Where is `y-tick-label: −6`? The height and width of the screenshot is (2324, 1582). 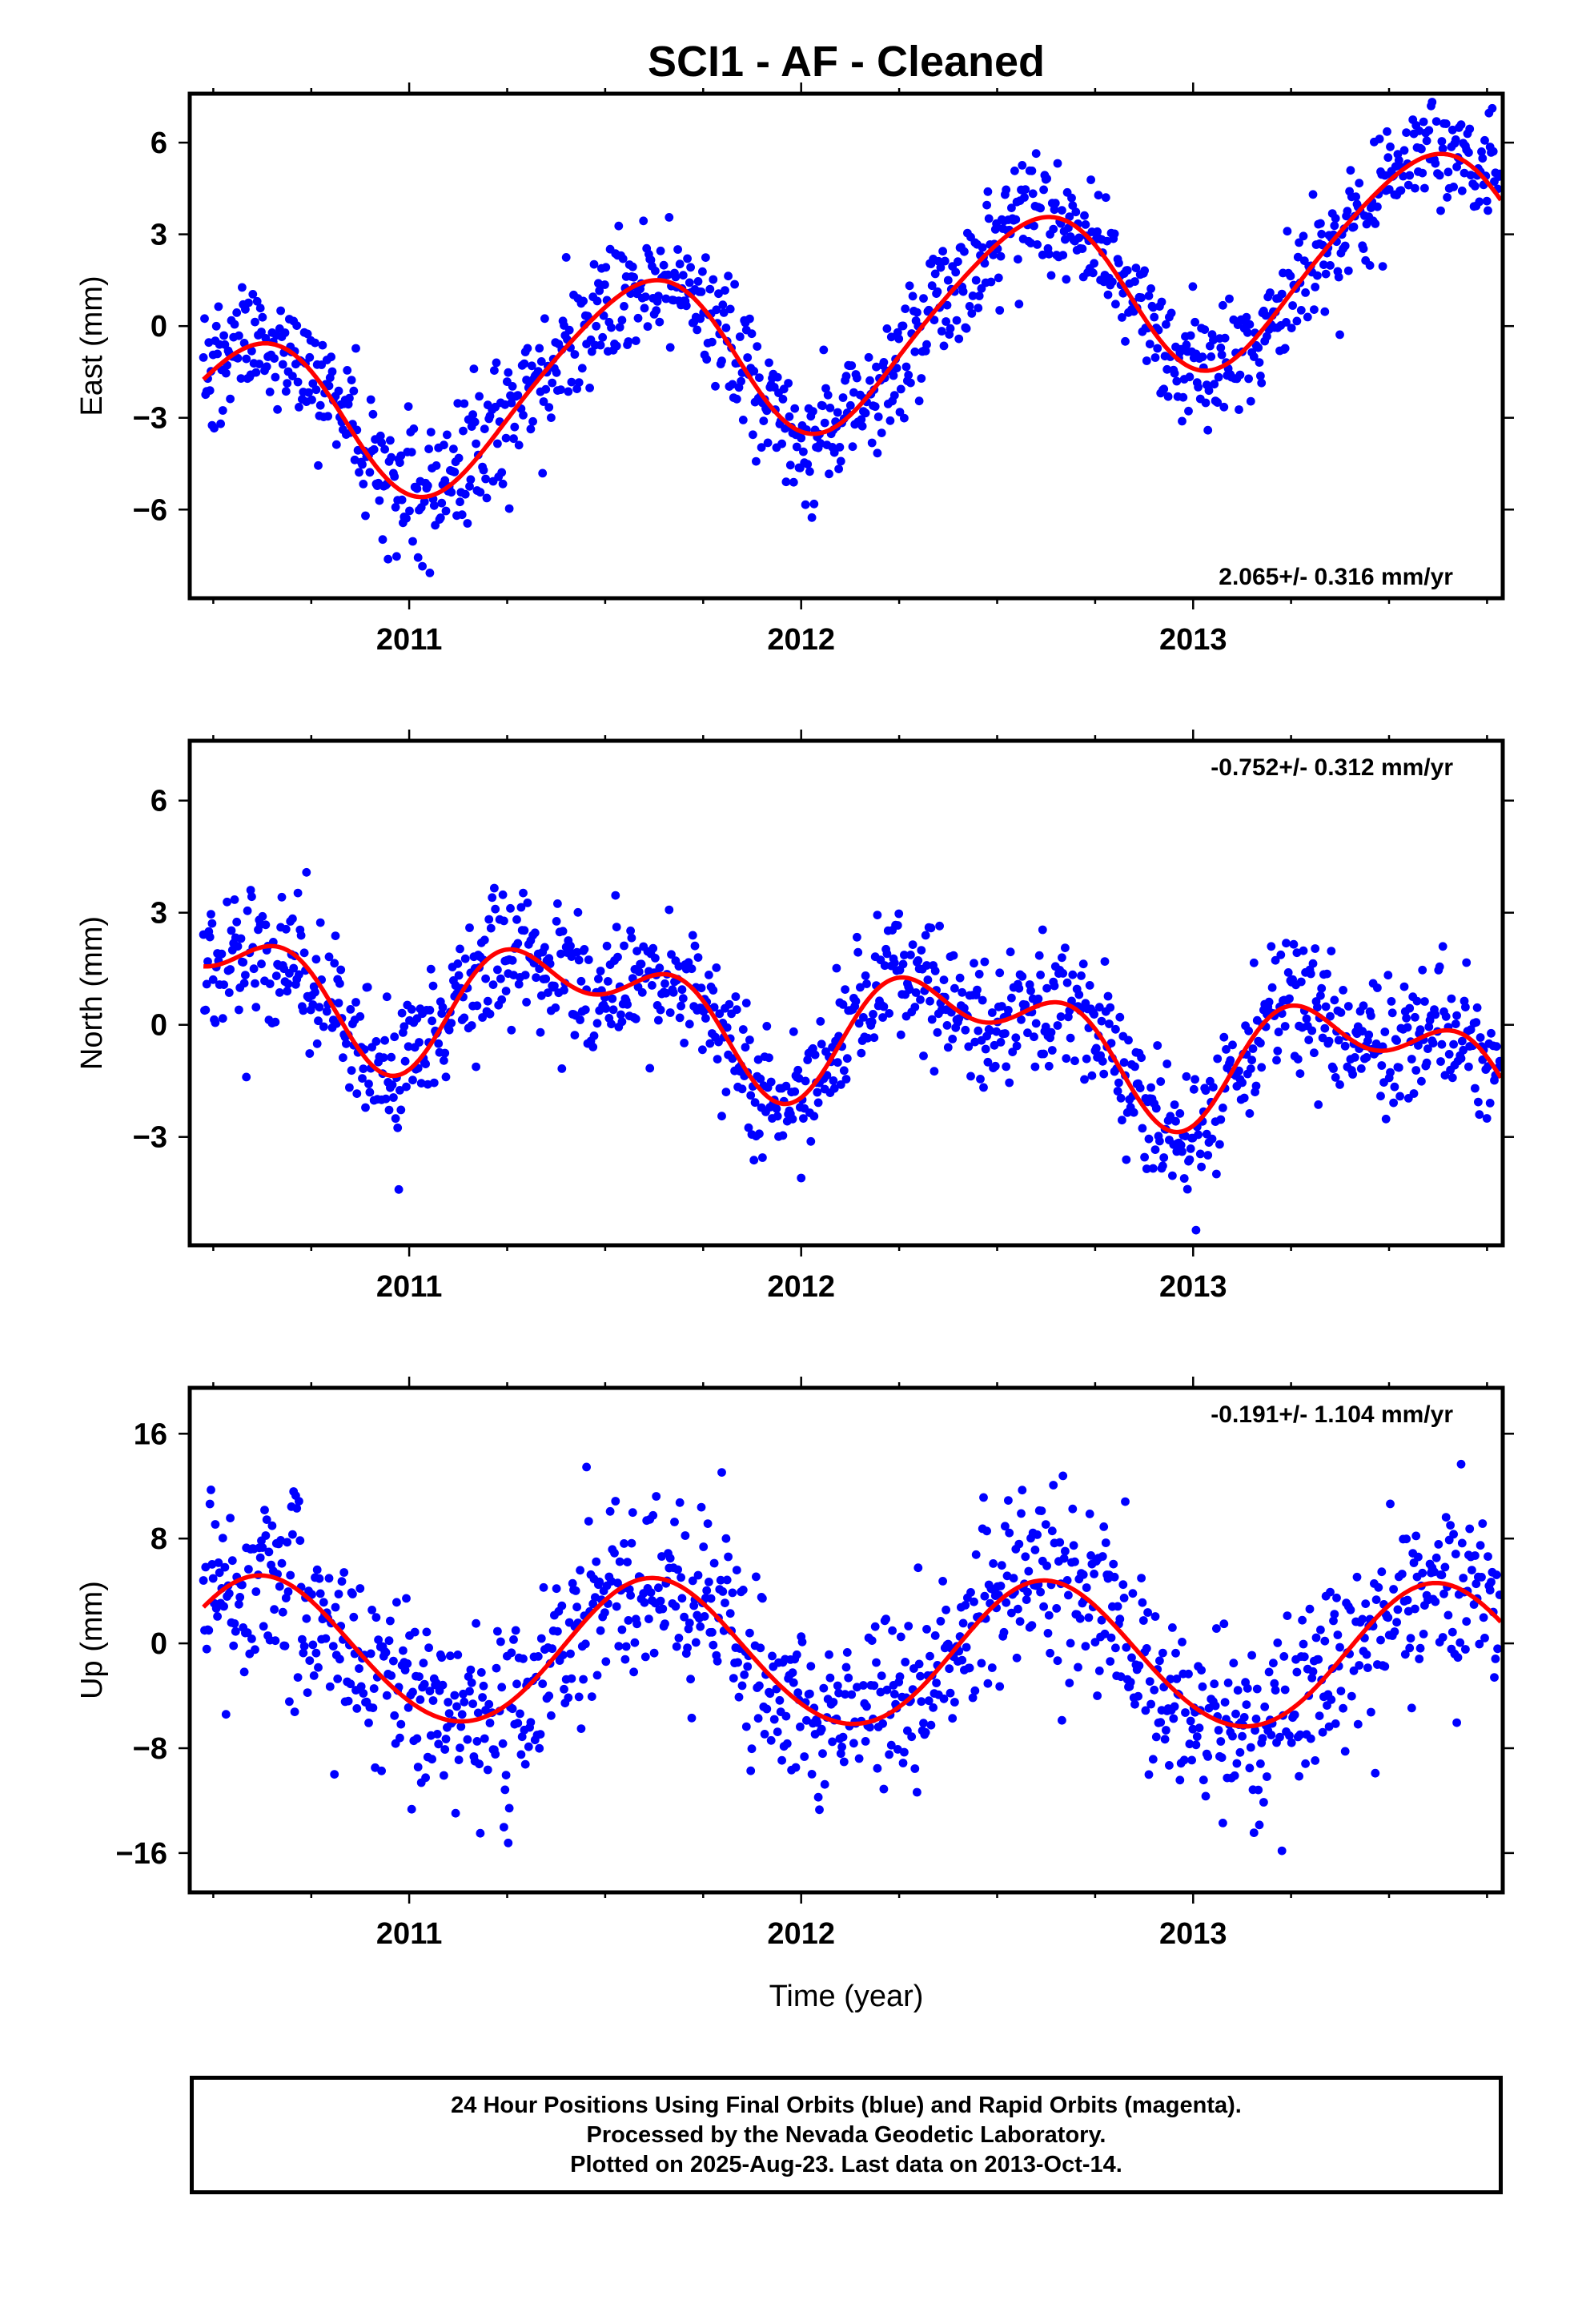
y-tick-label: −6 is located at coordinates (150, 510).